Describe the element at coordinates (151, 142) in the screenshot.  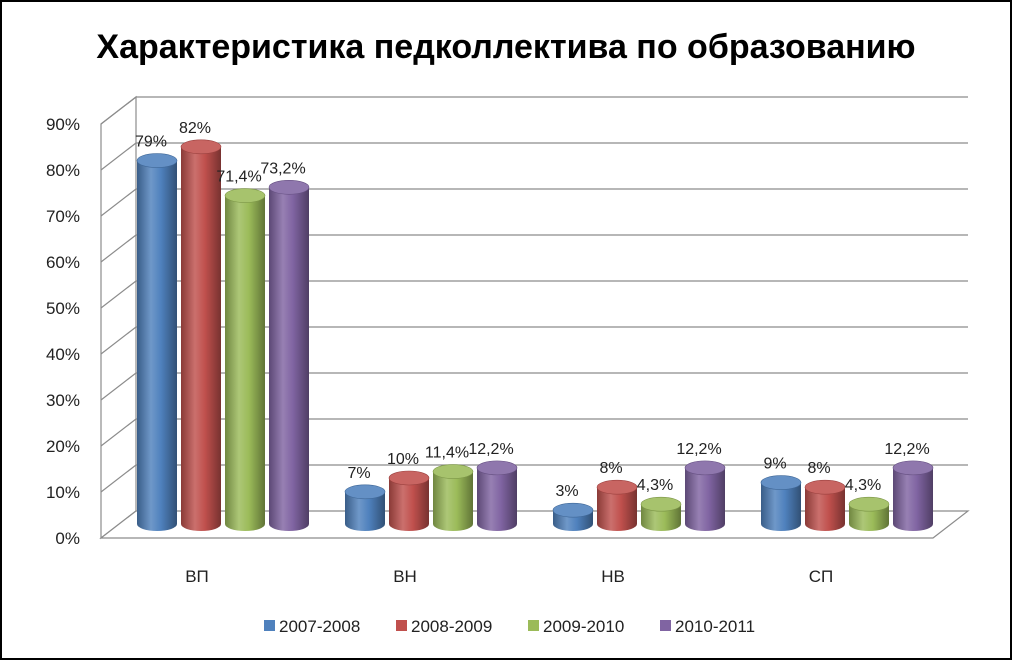
I see `data-label: 79%` at that location.